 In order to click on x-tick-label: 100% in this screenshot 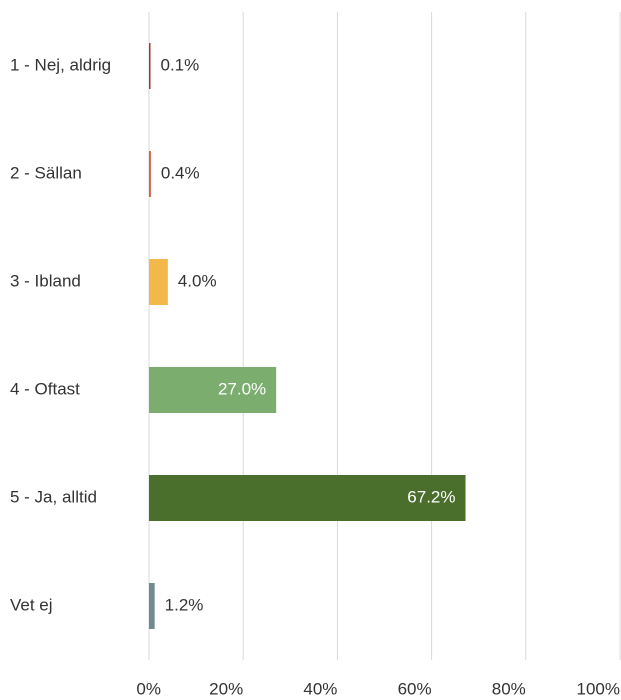, I will do `click(598, 688)`.